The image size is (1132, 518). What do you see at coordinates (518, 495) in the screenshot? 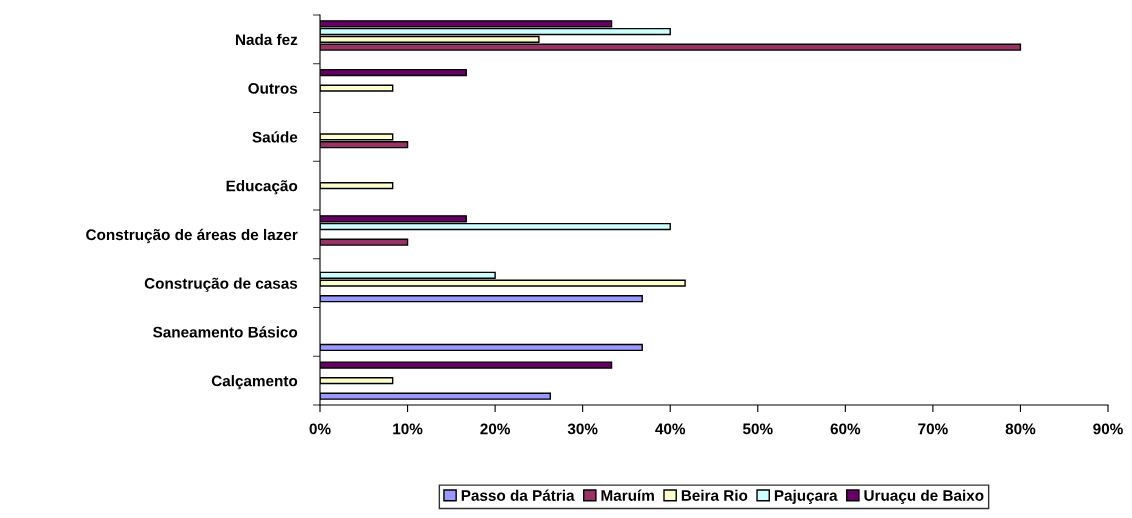
I see `legend-label: Passo da Pátria` at bounding box center [518, 495].